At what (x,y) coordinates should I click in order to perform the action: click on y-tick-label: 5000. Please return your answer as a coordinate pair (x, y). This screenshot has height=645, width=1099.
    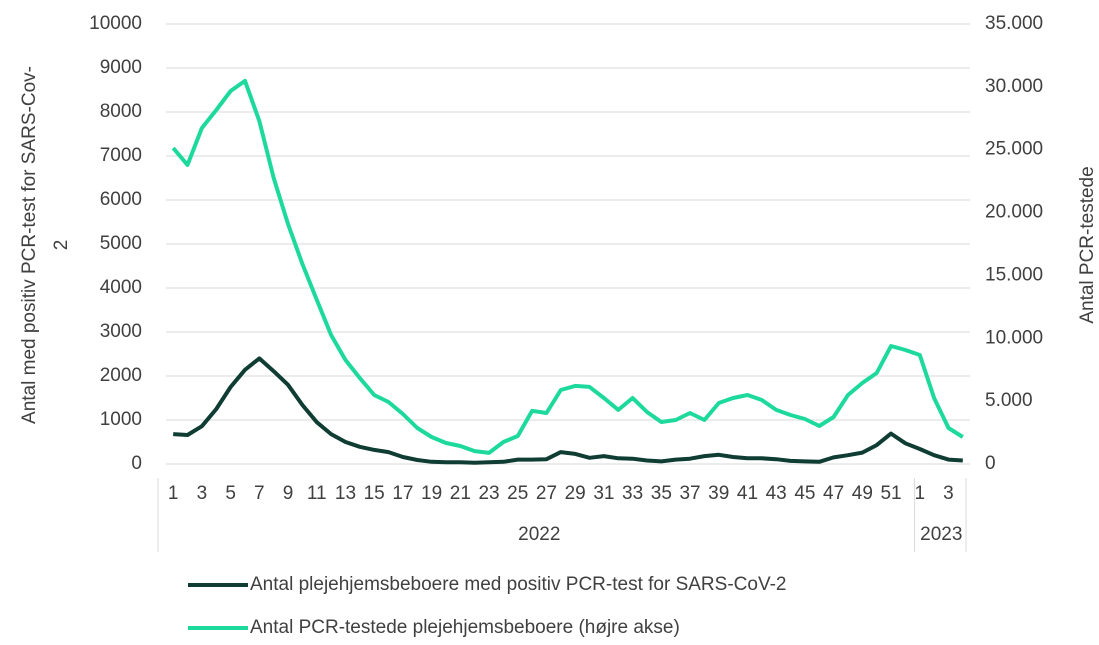
    Looking at the image, I should click on (121, 243).